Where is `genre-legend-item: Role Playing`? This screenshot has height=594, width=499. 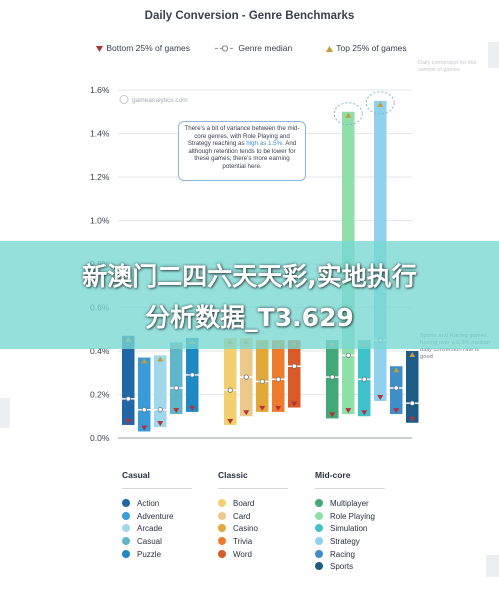
genre-legend-item: Role Playing is located at coordinates (350, 517).